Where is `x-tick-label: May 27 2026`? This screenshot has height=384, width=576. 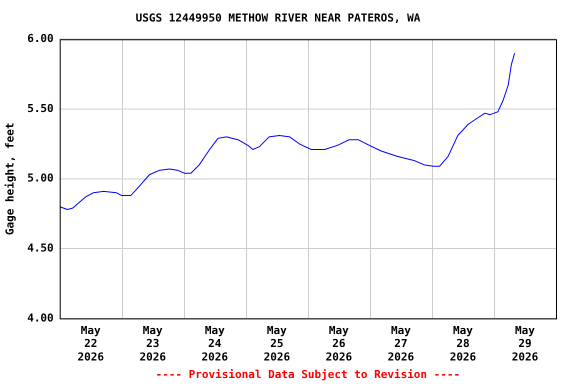 x-tick-label: May 27 2026 is located at coordinates (401, 344).